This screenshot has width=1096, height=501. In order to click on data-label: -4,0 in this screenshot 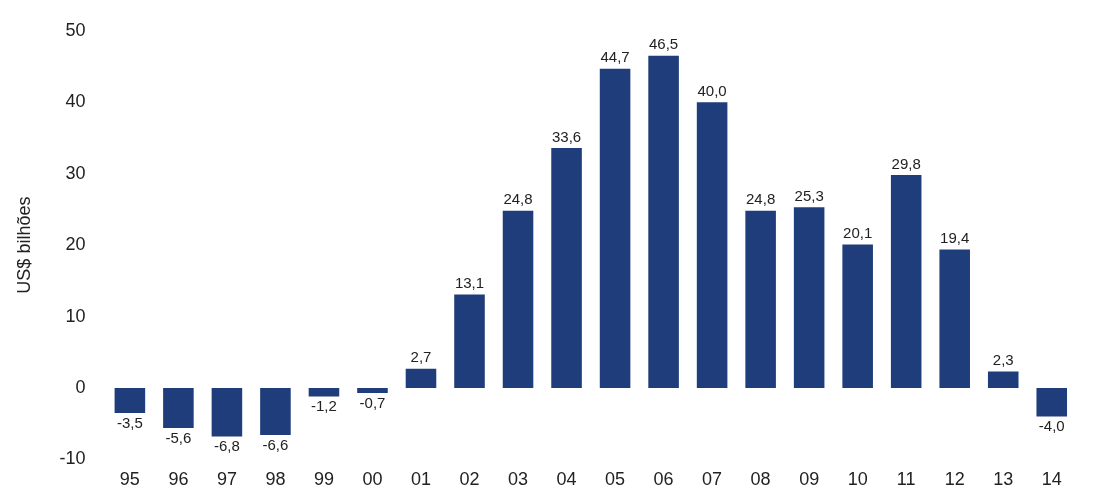, I will do `click(1051, 426)`.